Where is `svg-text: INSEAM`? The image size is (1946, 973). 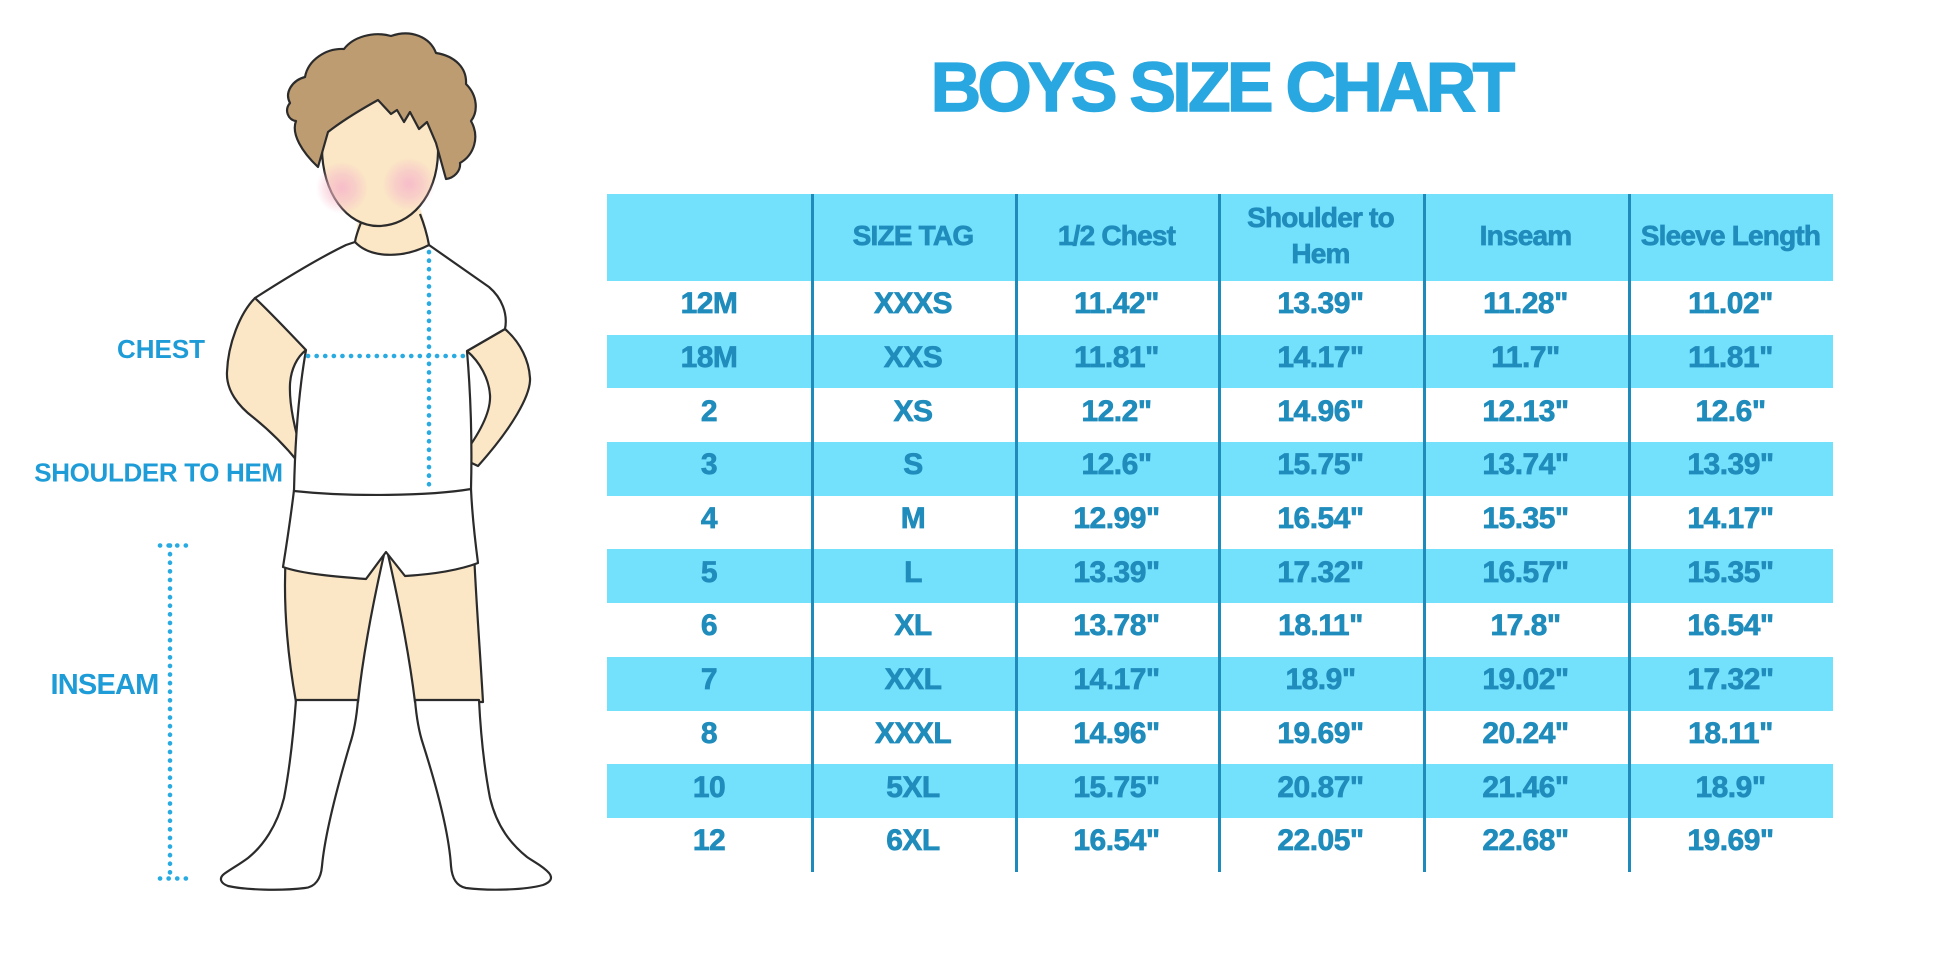 svg-text: INSEAM is located at coordinates (105, 685).